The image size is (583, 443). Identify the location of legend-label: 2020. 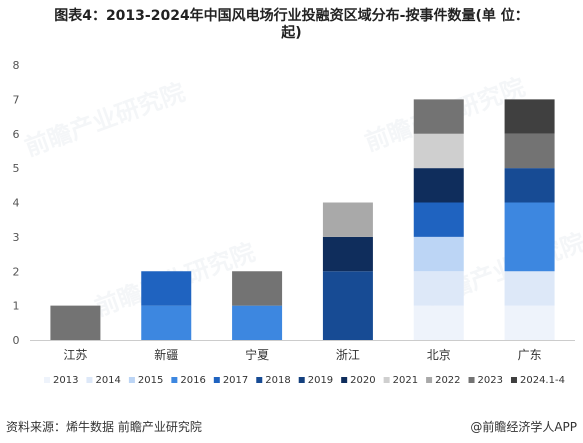
(362, 380).